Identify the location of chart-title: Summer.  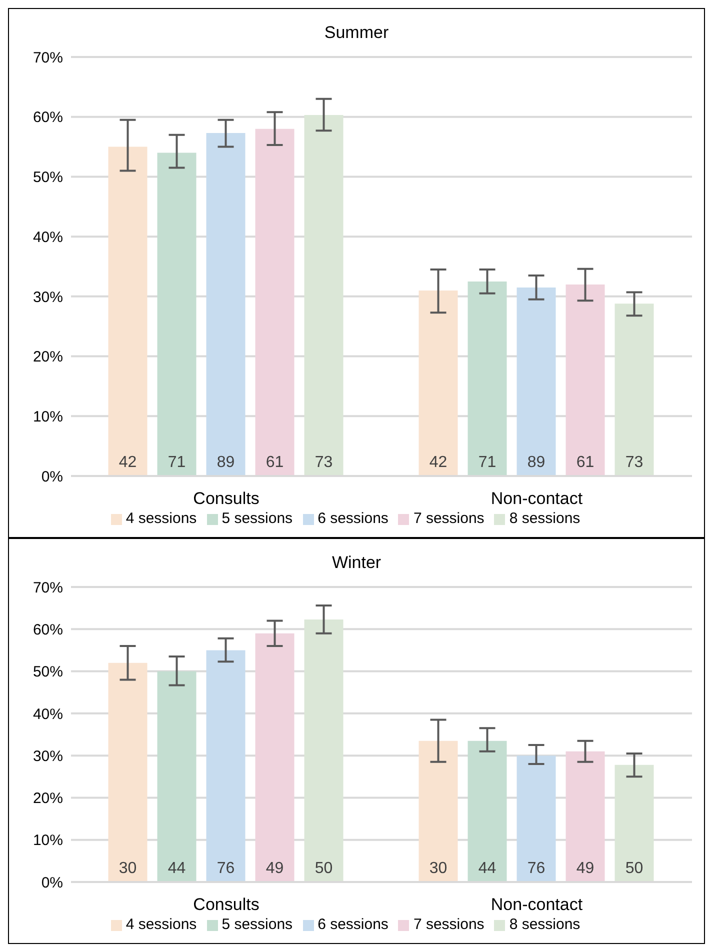
(356, 33).